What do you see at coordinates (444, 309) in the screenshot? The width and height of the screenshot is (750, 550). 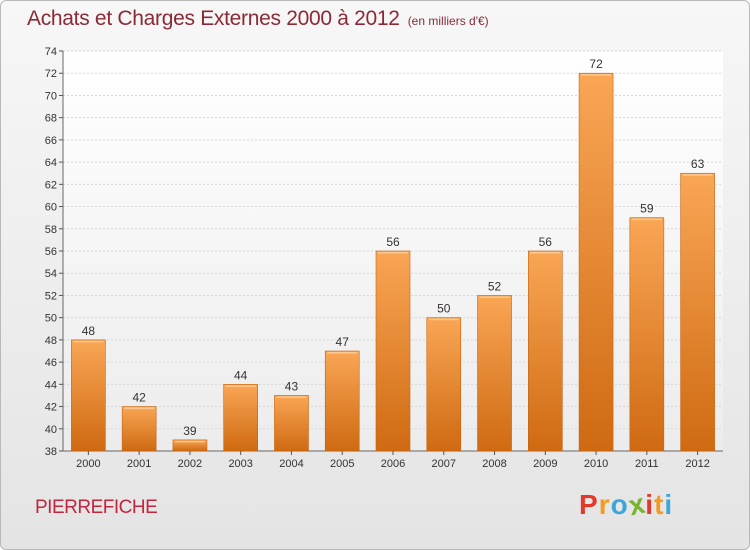 I see `data-label: 50` at bounding box center [444, 309].